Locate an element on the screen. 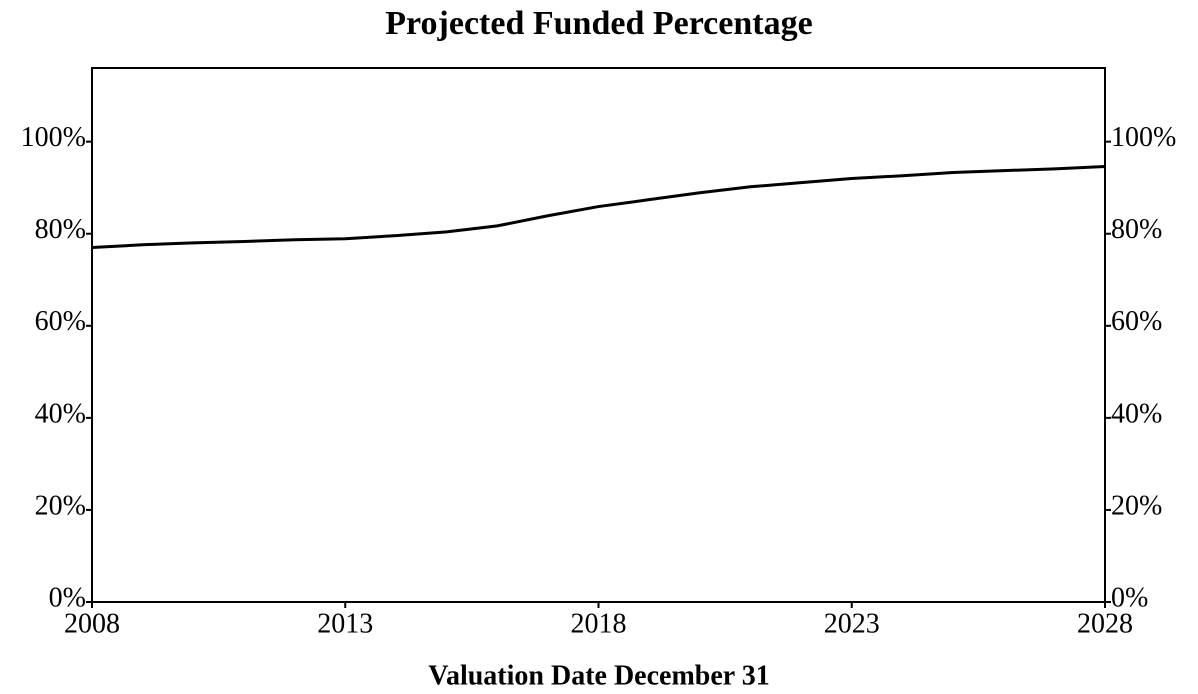 This screenshot has height=694, width=1198. y-tick-label: 0% is located at coordinates (67, 597).